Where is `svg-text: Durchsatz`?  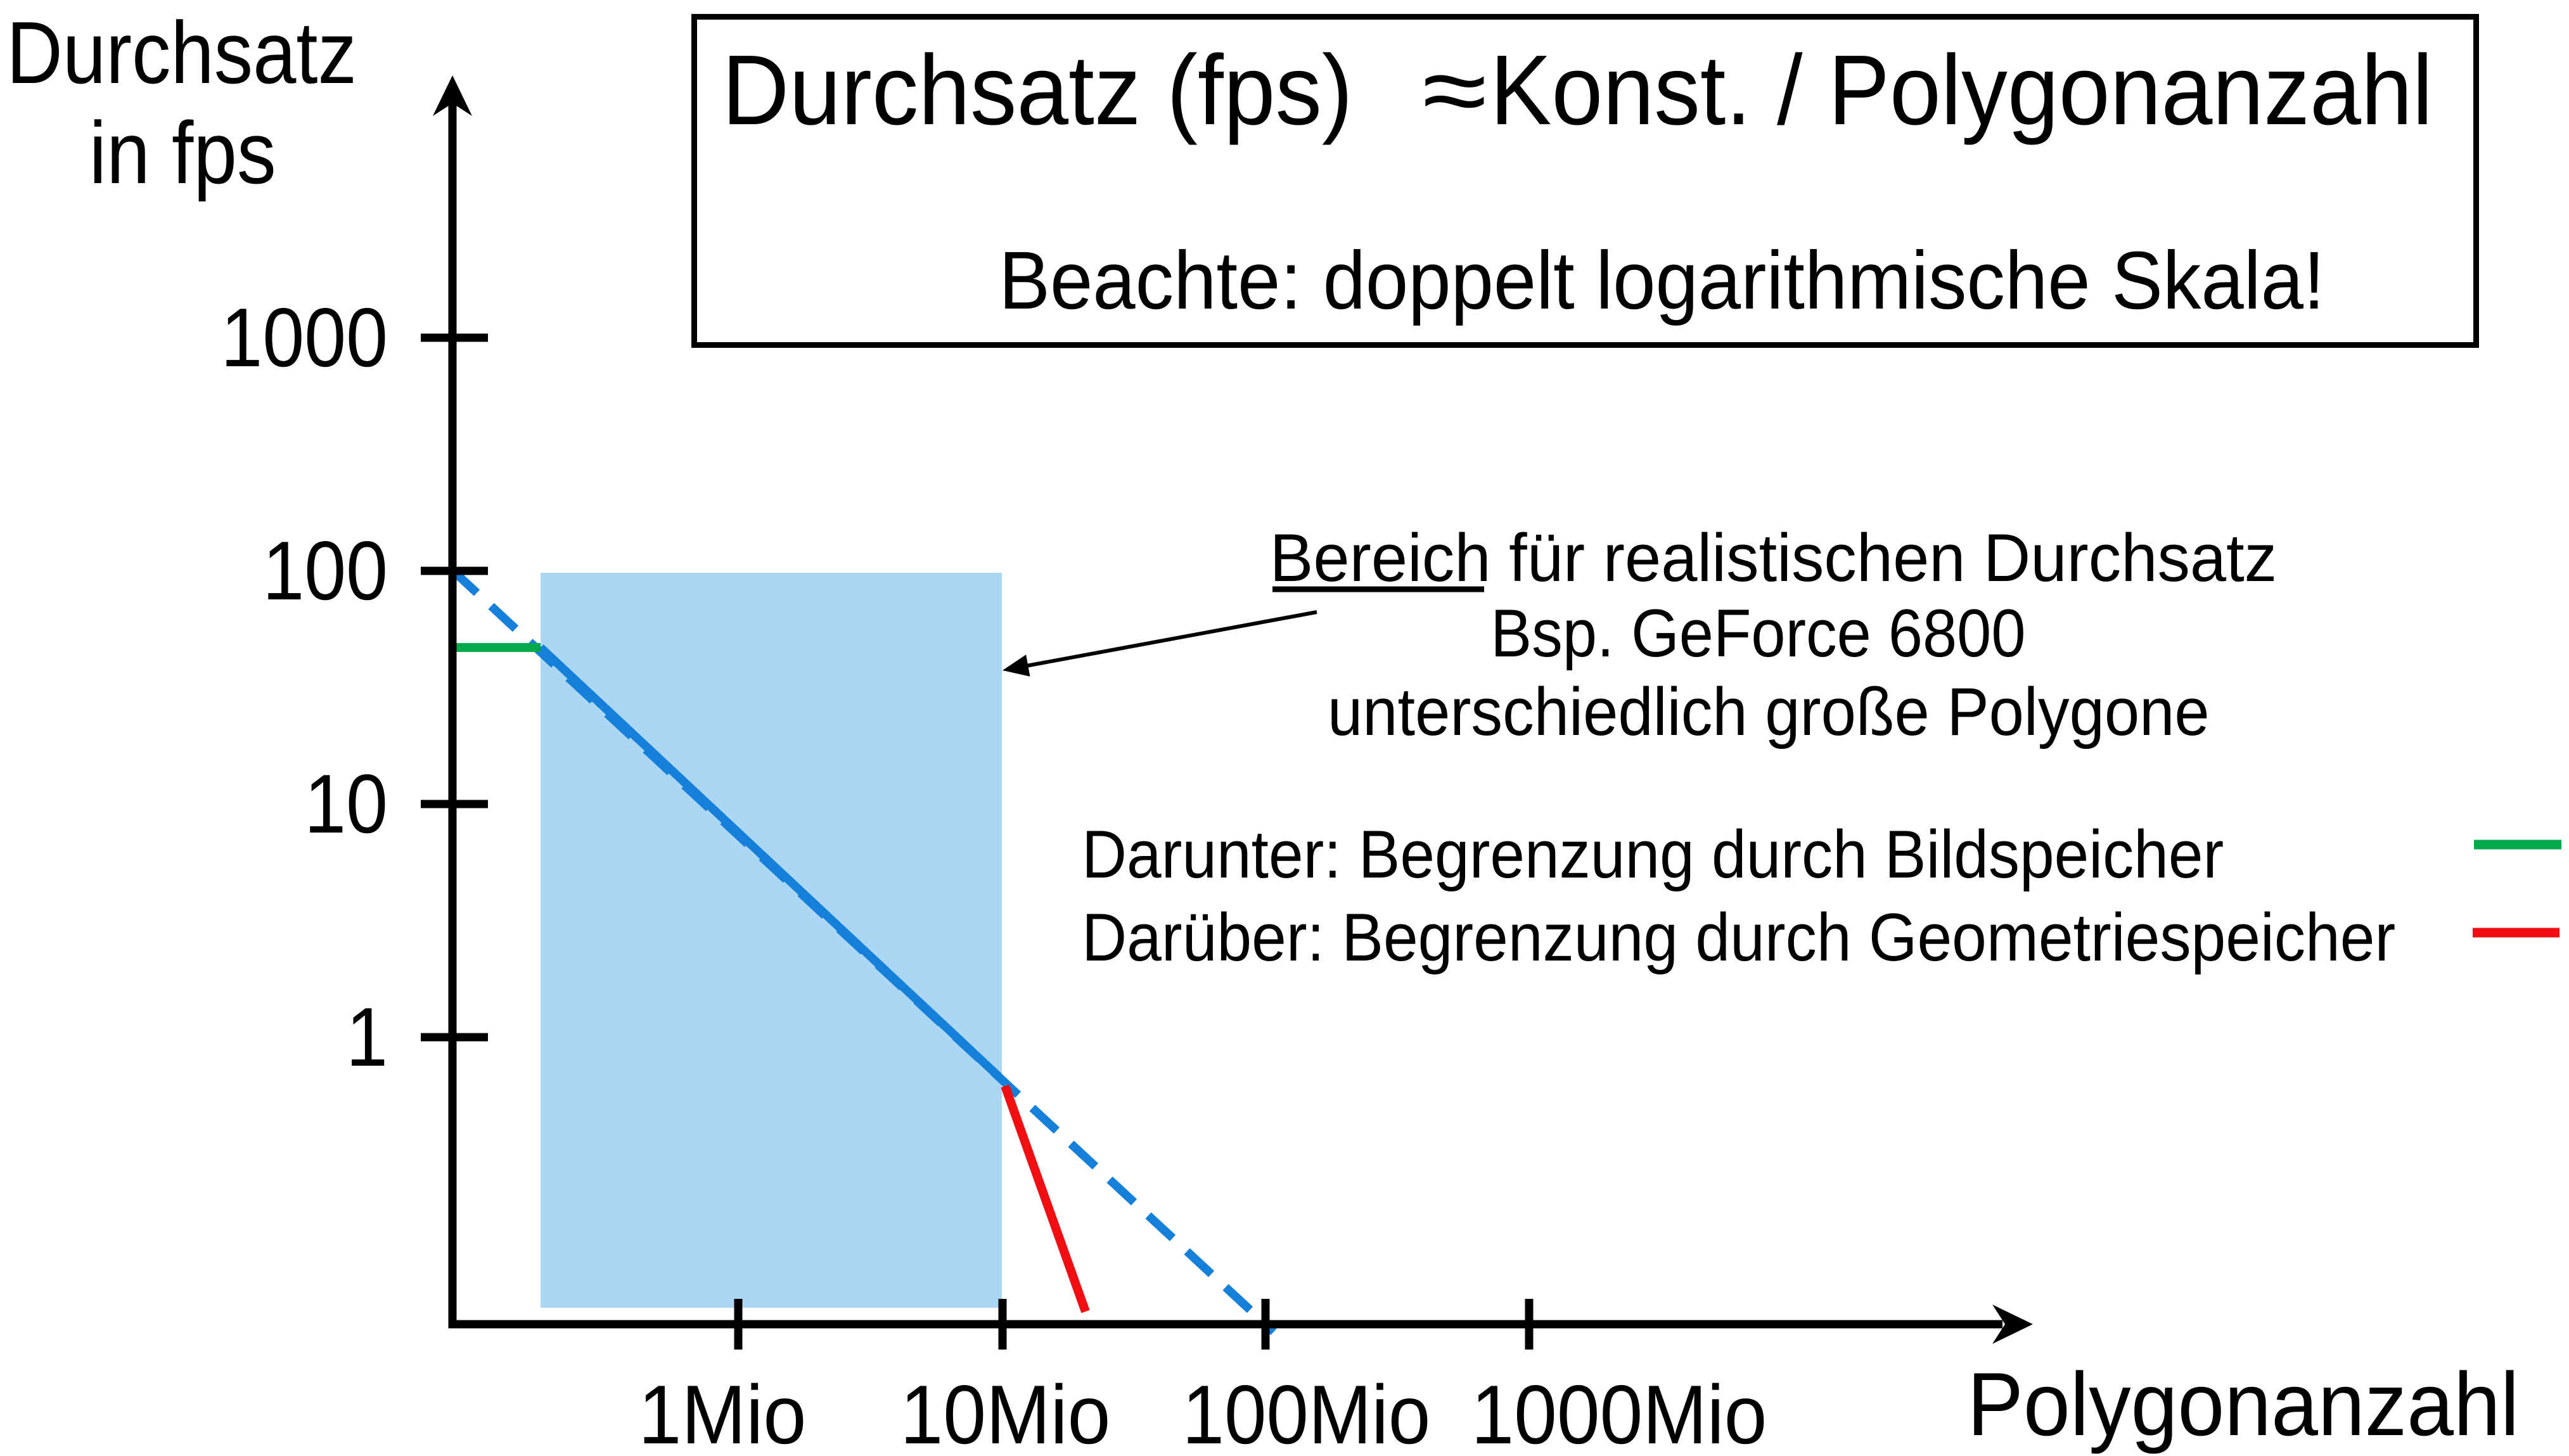 svg-text: Durchsatz is located at coordinates (181, 53).